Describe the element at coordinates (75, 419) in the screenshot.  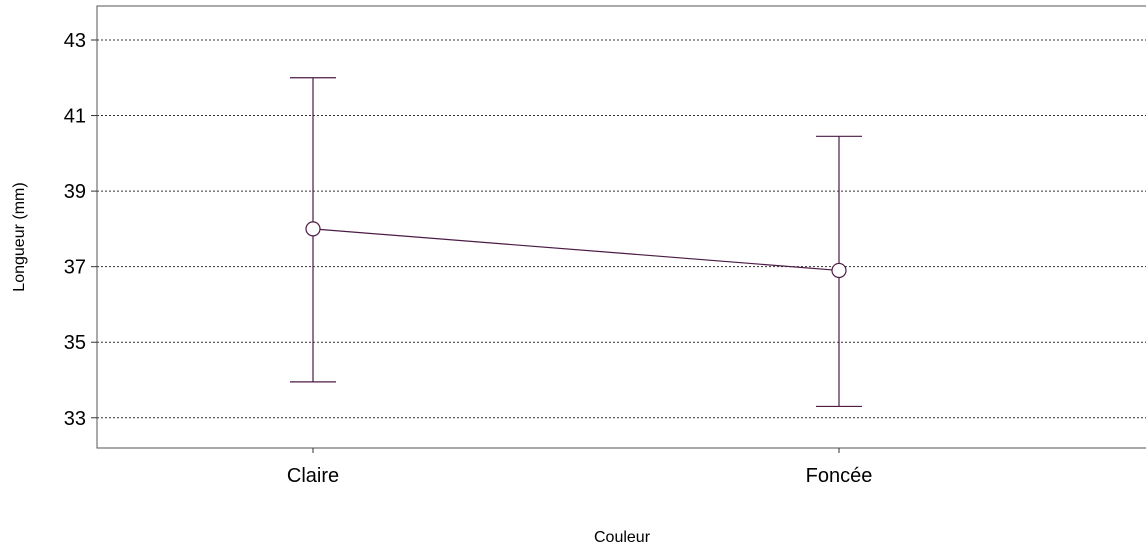
I see `y-tick-label: 33` at that location.